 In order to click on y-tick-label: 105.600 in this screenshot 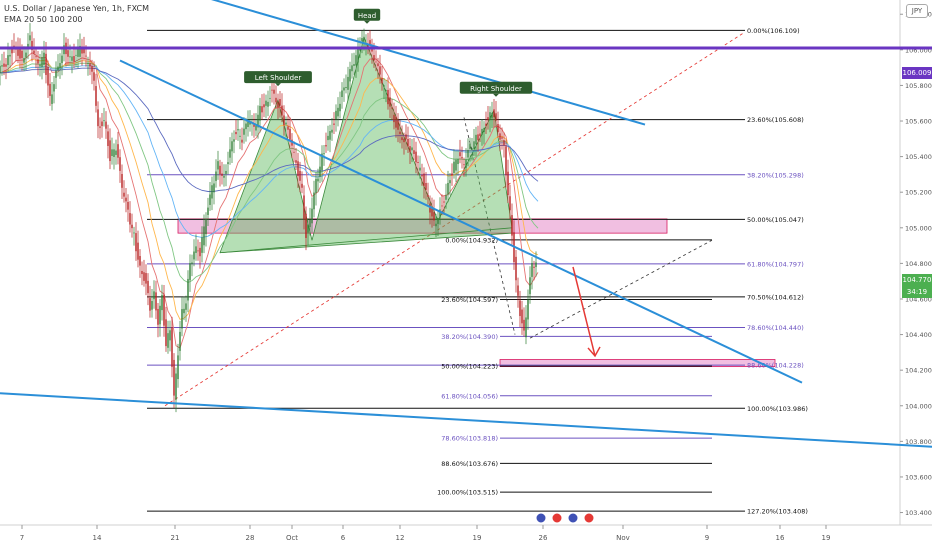, I will do `click(918, 122)`.